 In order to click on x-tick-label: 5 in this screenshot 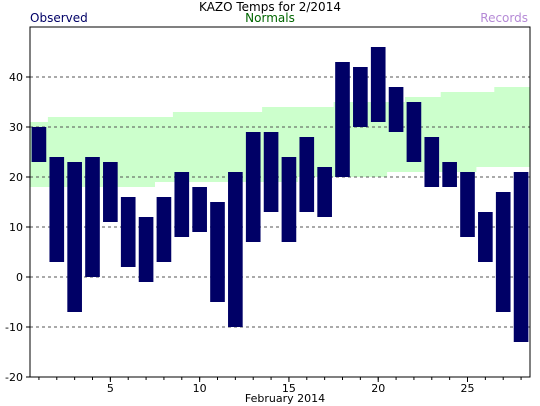, I will do `click(110, 388)`.